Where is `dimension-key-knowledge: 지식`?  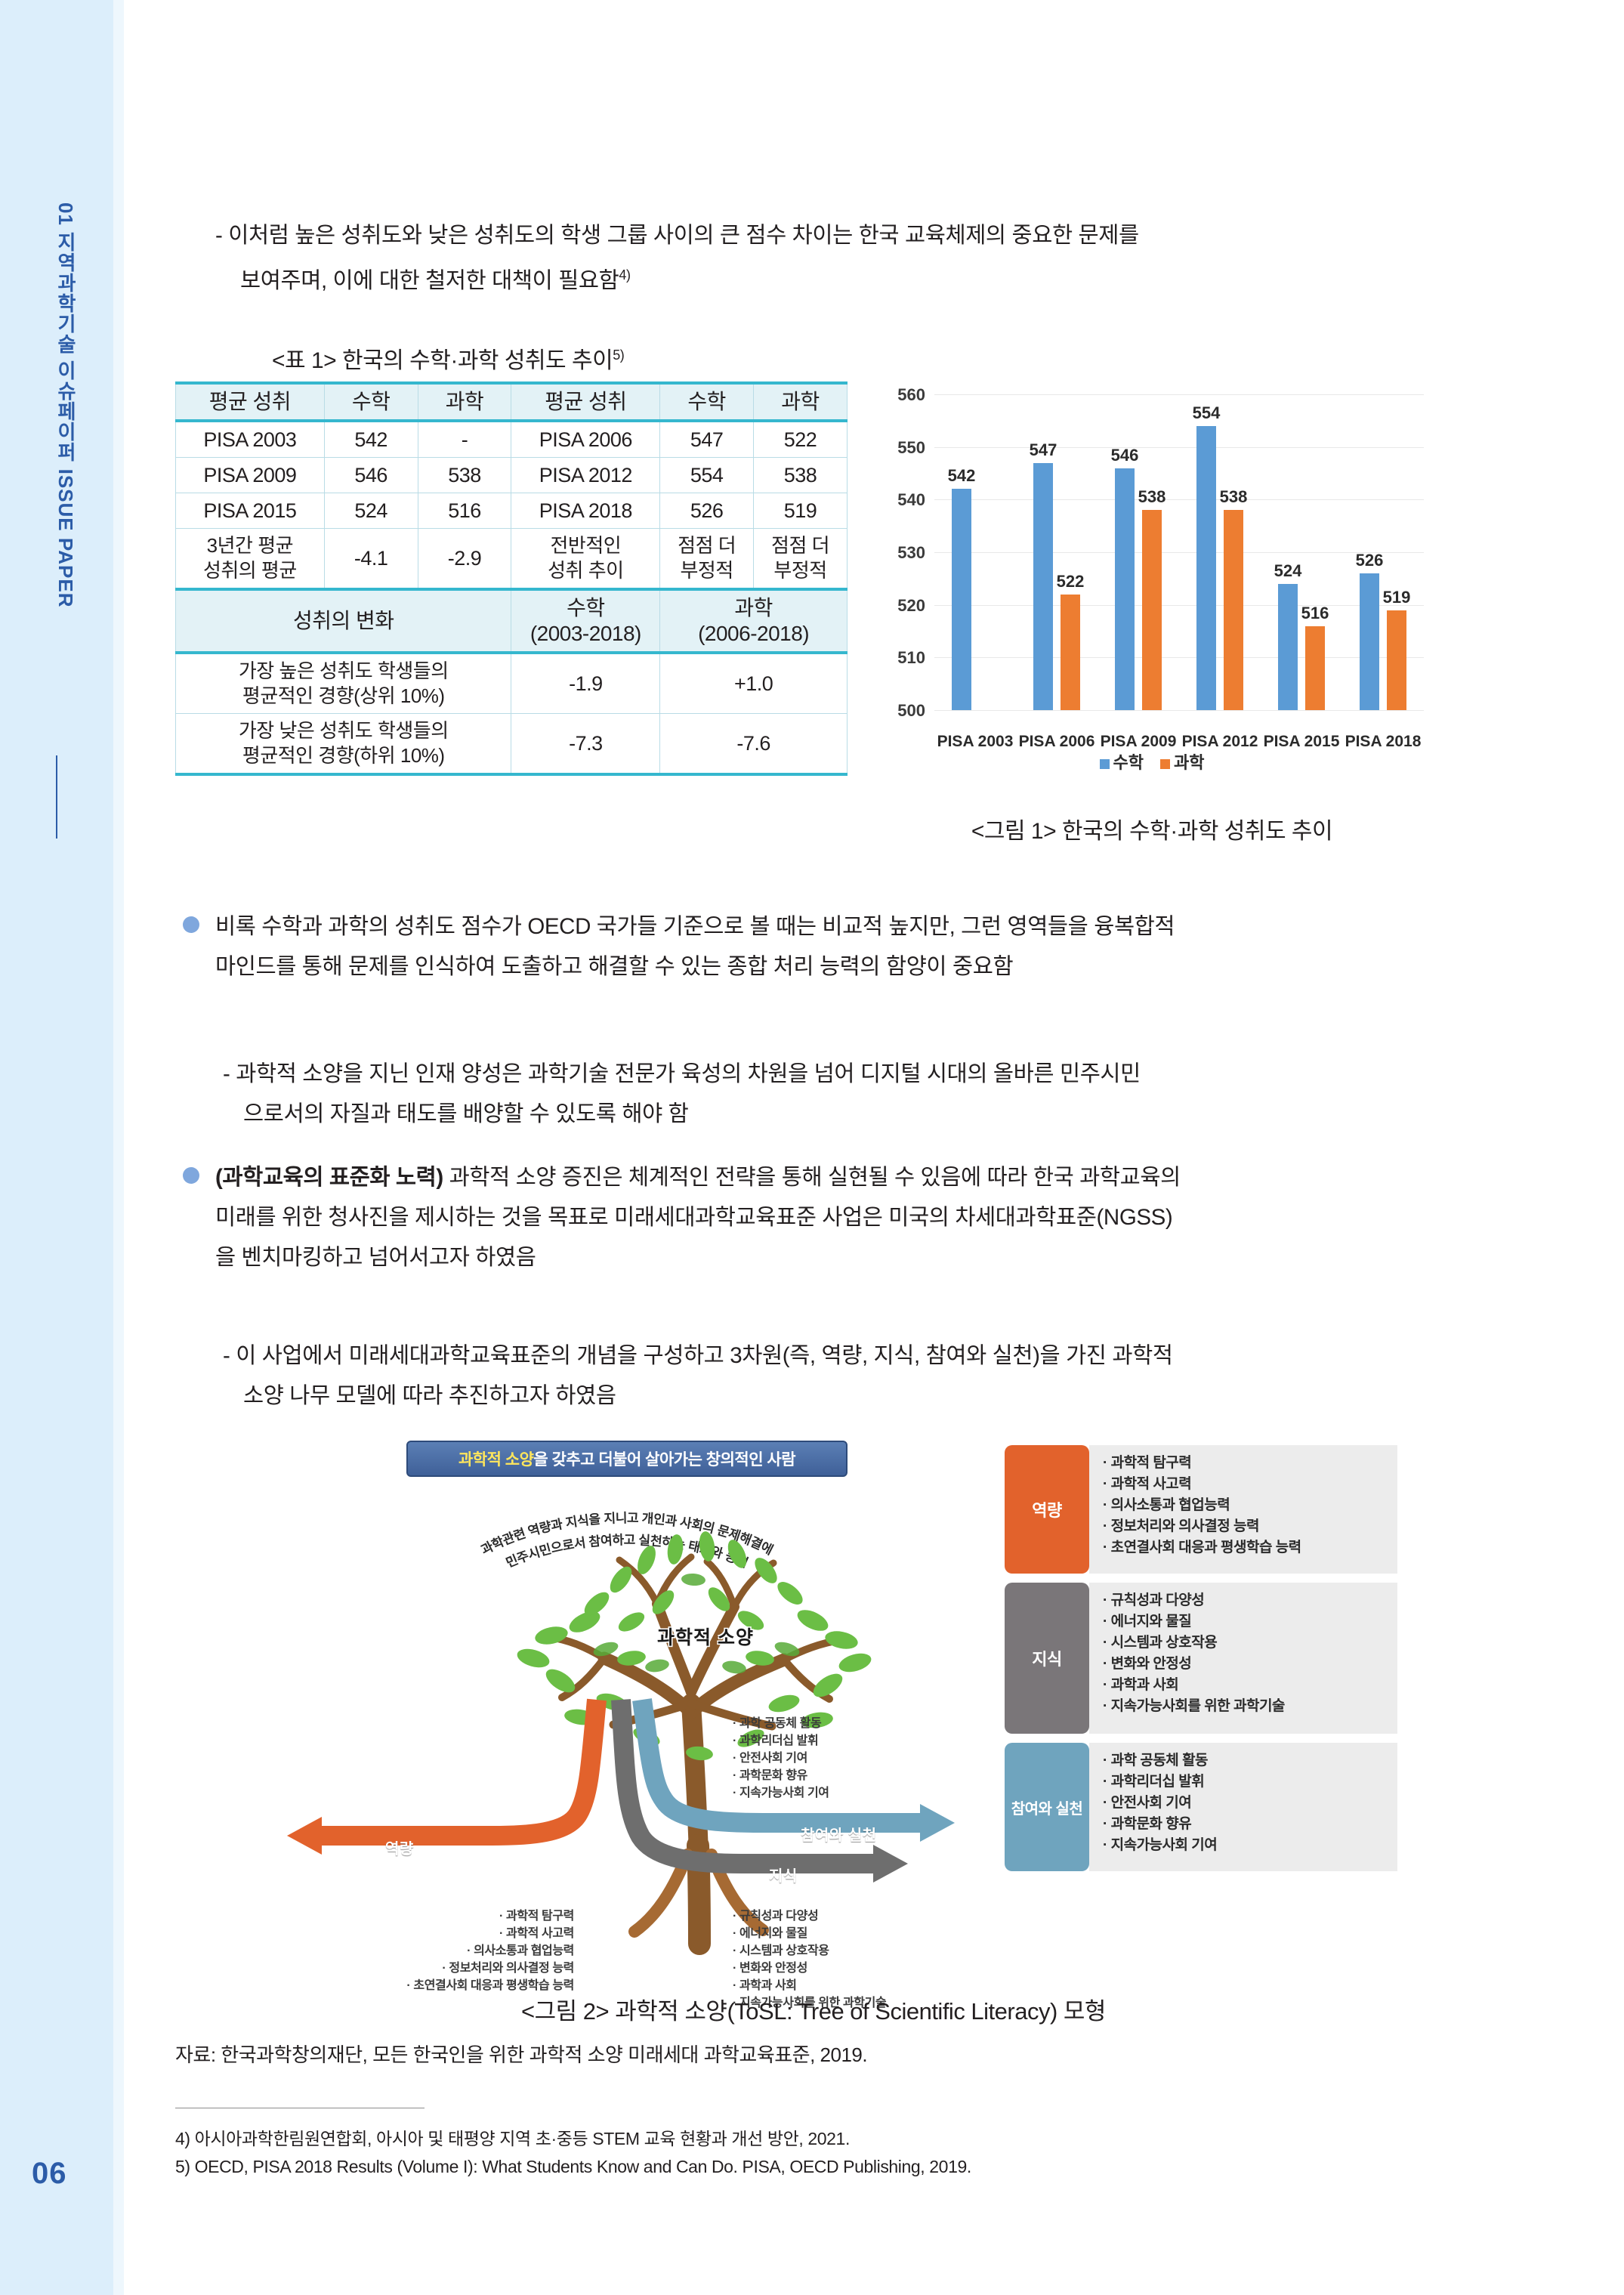
dimension-key-knowledge: 지식 is located at coordinates (1047, 1658).